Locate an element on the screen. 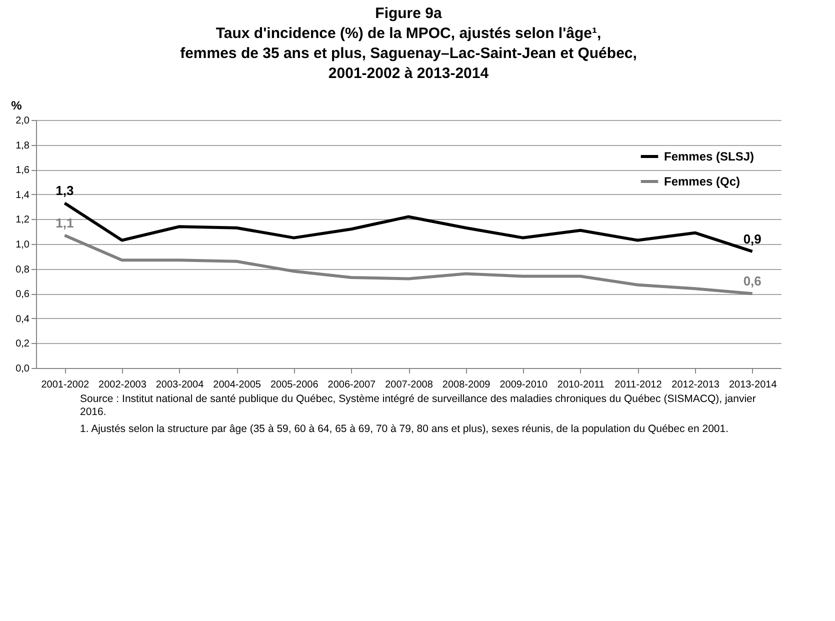  x-tick-label: 2013-2014 is located at coordinates (753, 385).